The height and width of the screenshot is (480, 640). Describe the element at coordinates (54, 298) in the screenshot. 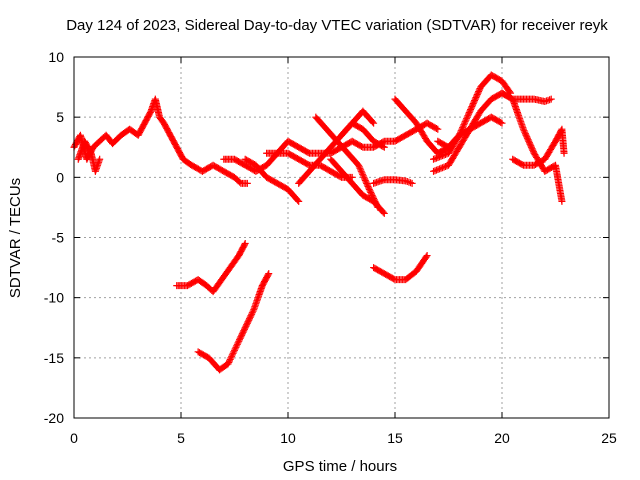

I see `y-tick-label: -10` at that location.